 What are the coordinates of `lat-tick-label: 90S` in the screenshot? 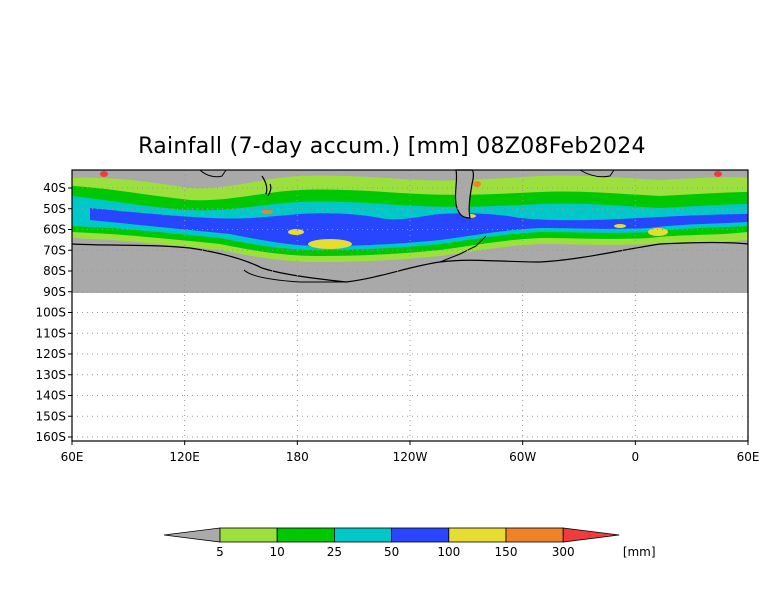 It's located at (54, 292).